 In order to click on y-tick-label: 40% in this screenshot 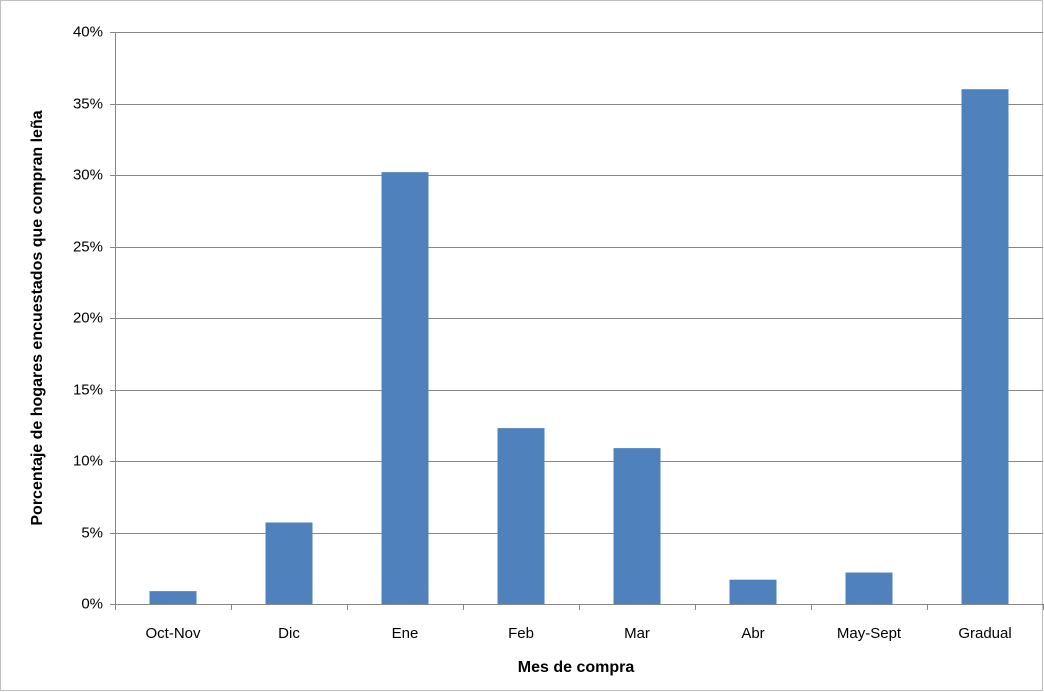, I will do `click(88, 31)`.